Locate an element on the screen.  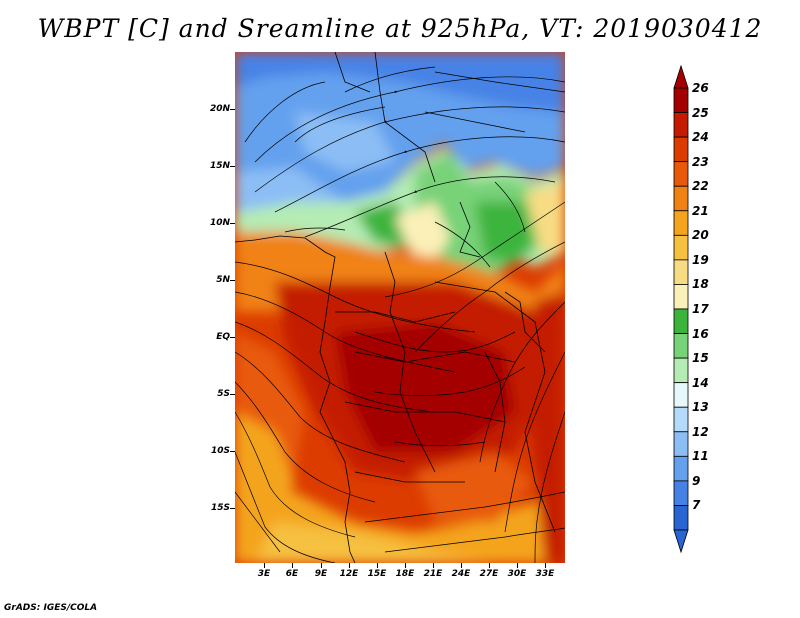
footer-credit: GrADS: IGES/COLA is located at coordinates (51, 608).